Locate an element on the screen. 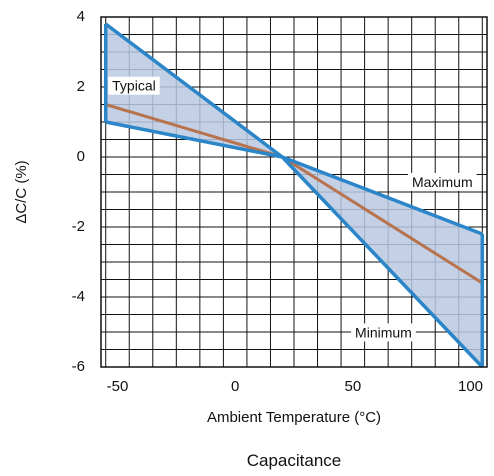 The image size is (494, 476). annotation-minimum: Minimum is located at coordinates (383, 332).